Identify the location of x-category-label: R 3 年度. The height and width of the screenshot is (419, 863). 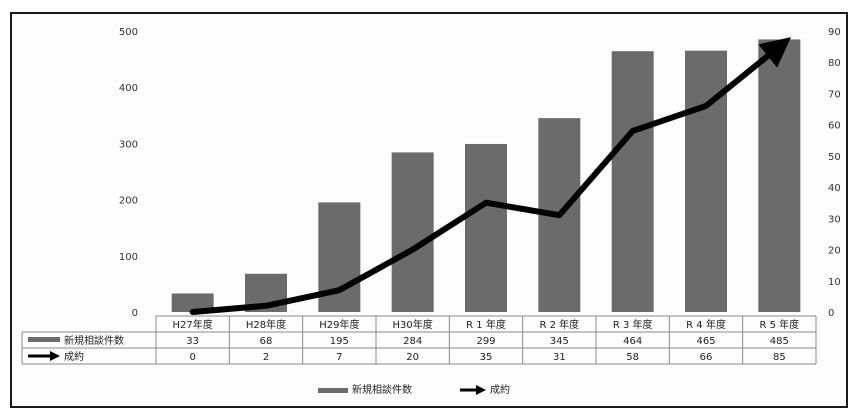
(633, 324).